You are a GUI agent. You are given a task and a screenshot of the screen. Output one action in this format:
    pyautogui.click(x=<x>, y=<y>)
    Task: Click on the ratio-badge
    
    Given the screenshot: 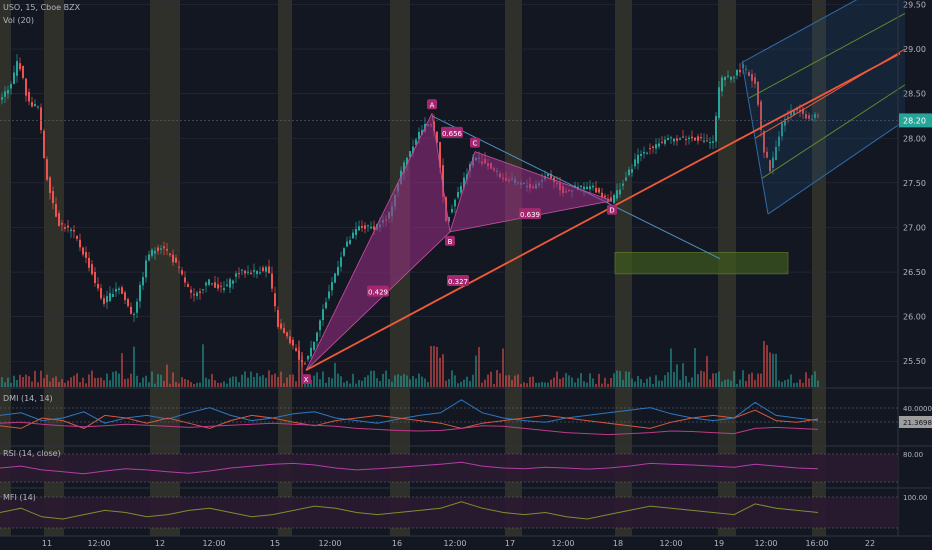 What is the action you would take?
    pyautogui.click(x=530, y=214)
    